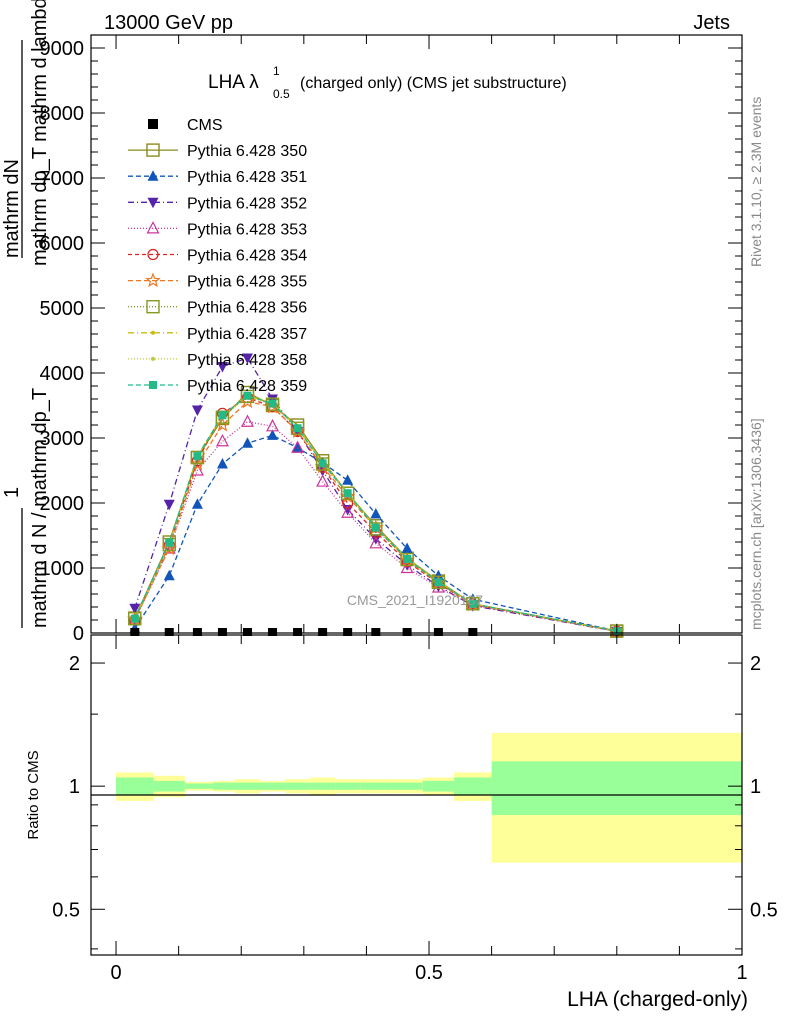 This screenshot has width=786, height=1024. What do you see at coordinates (78, 634) in the screenshot?
I see `y-tick-label: 0` at bounding box center [78, 634].